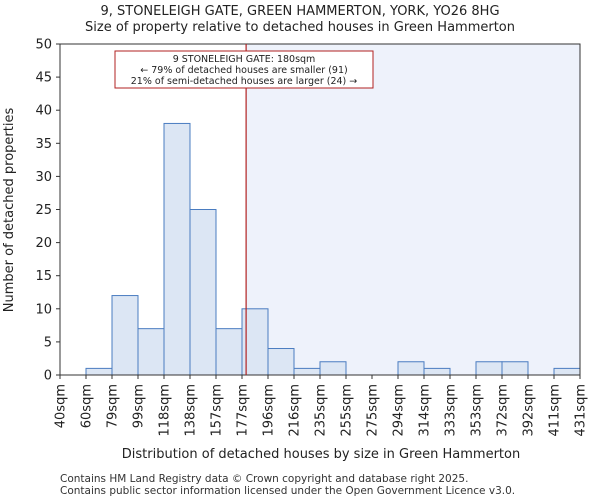 This screenshot has width=600, height=500. I want to click on x-tick-label: 333sqm, so click(451, 410).